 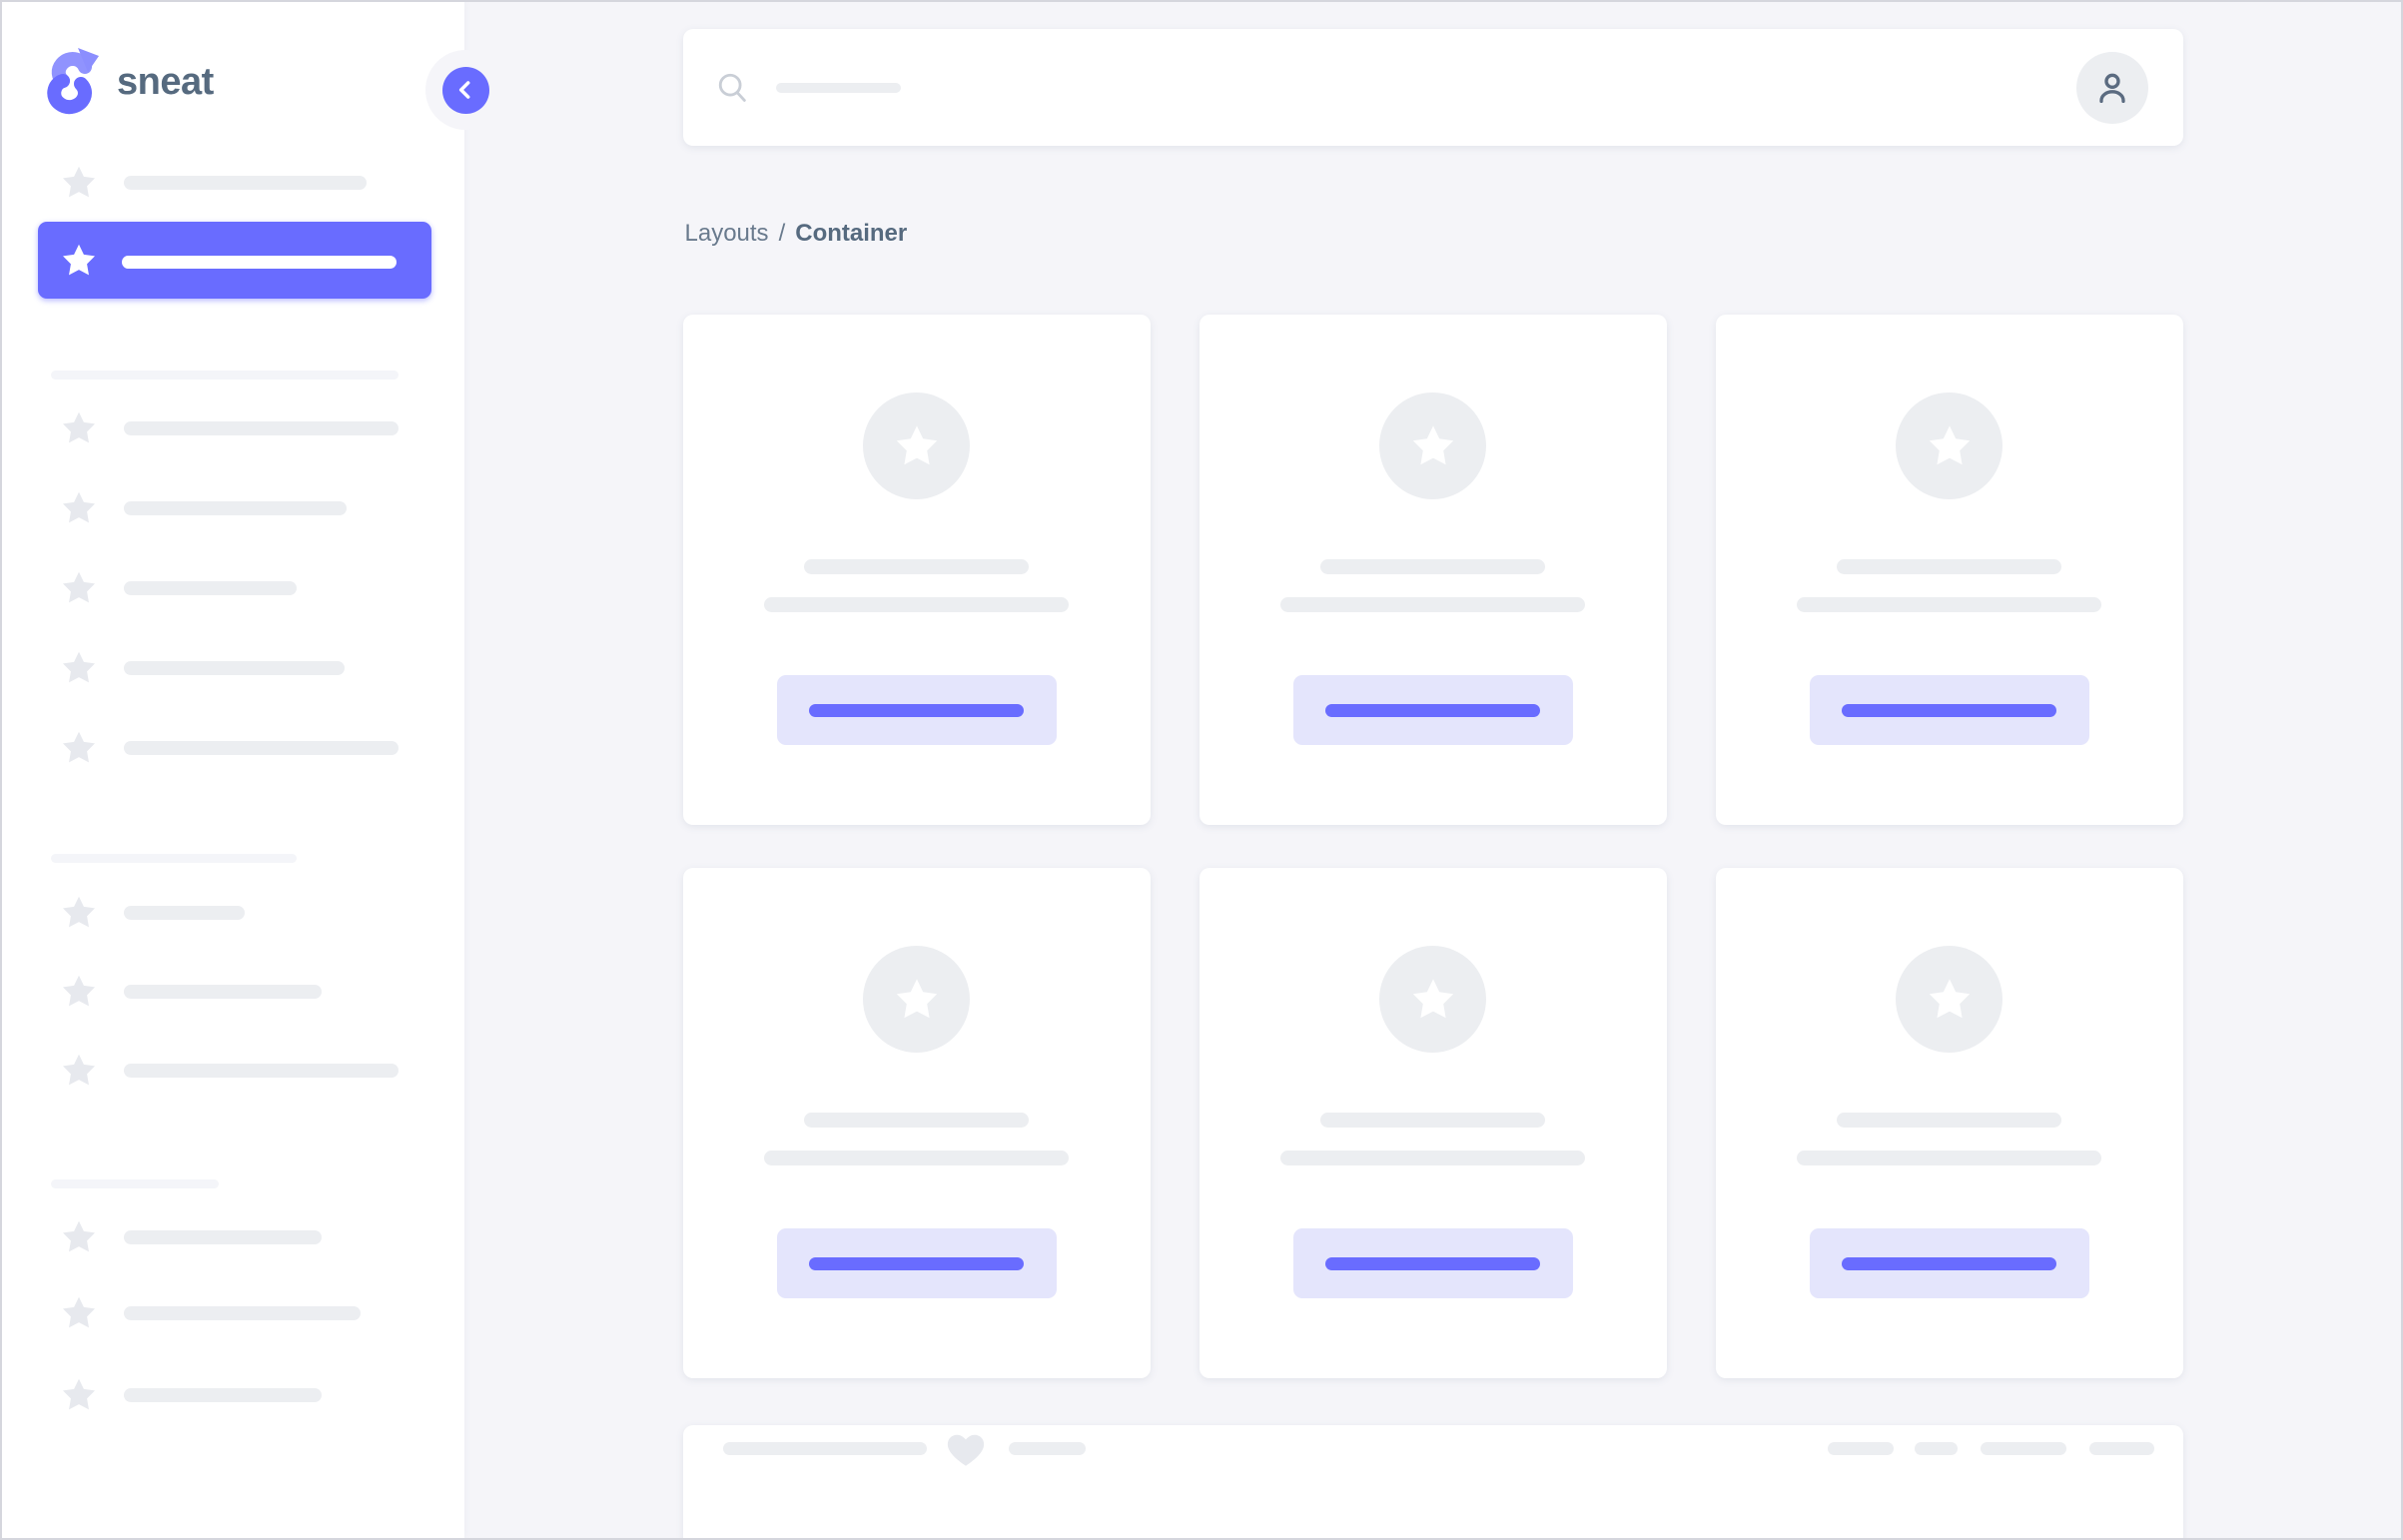 I want to click on person-icon, so click(x=2111, y=88).